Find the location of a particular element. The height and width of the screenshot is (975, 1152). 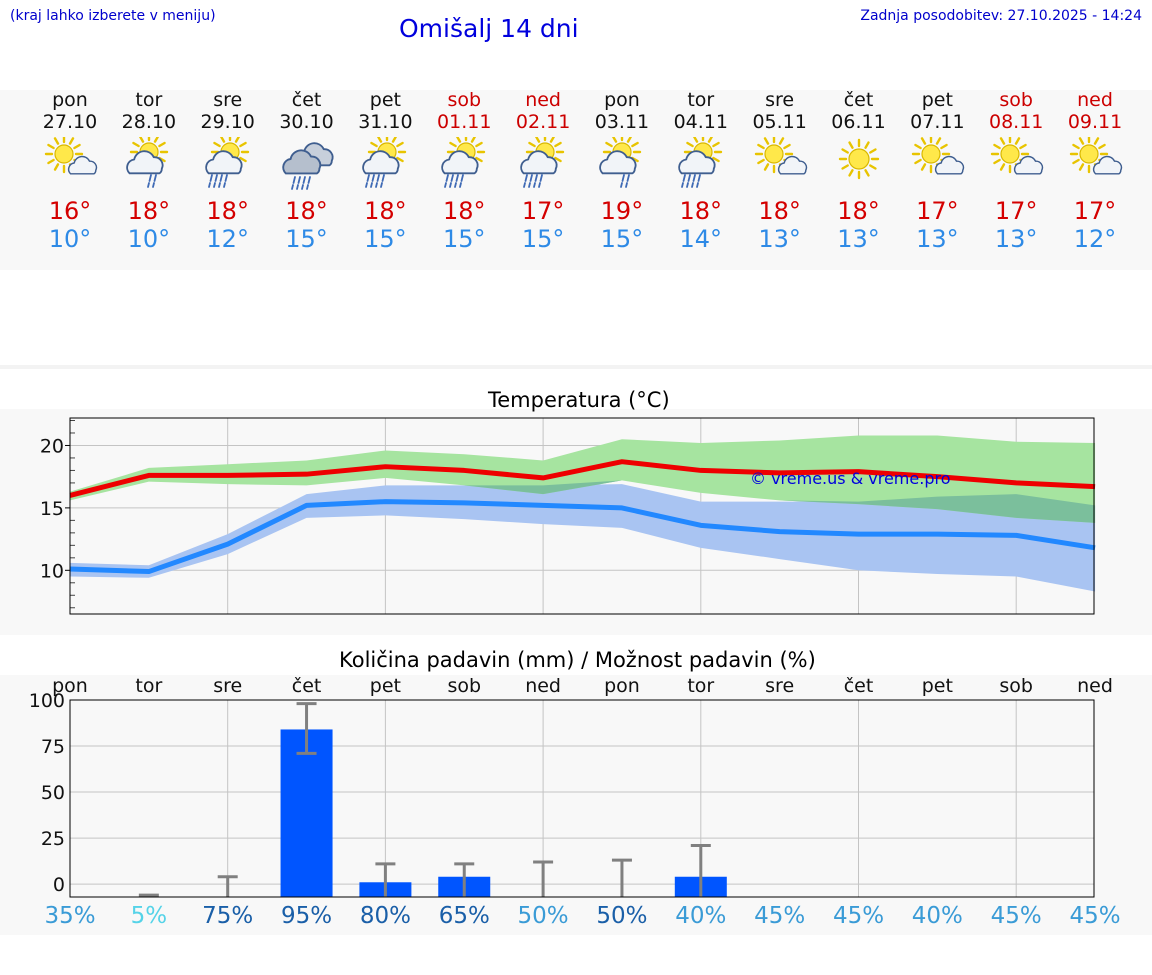

day-date: 30.10 is located at coordinates (306, 122).